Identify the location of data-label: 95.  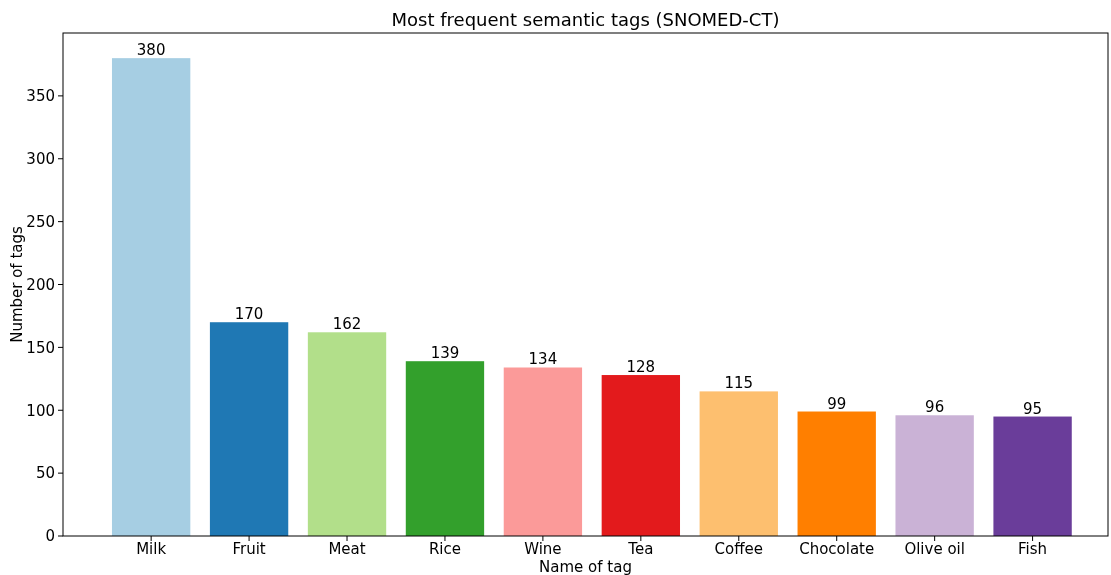
(1033, 408).